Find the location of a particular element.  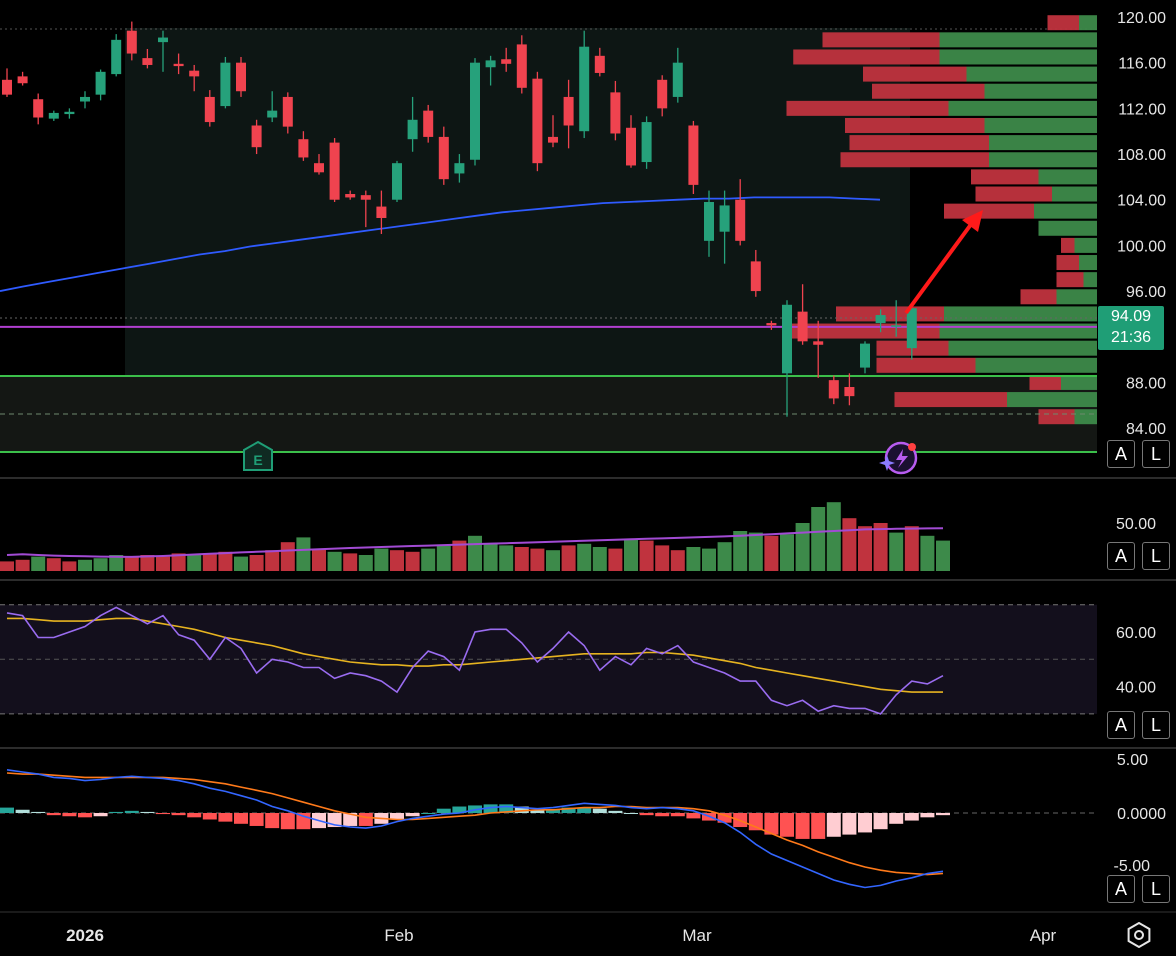

auto-scale-button-rsi: A is located at coordinates (1121, 725).